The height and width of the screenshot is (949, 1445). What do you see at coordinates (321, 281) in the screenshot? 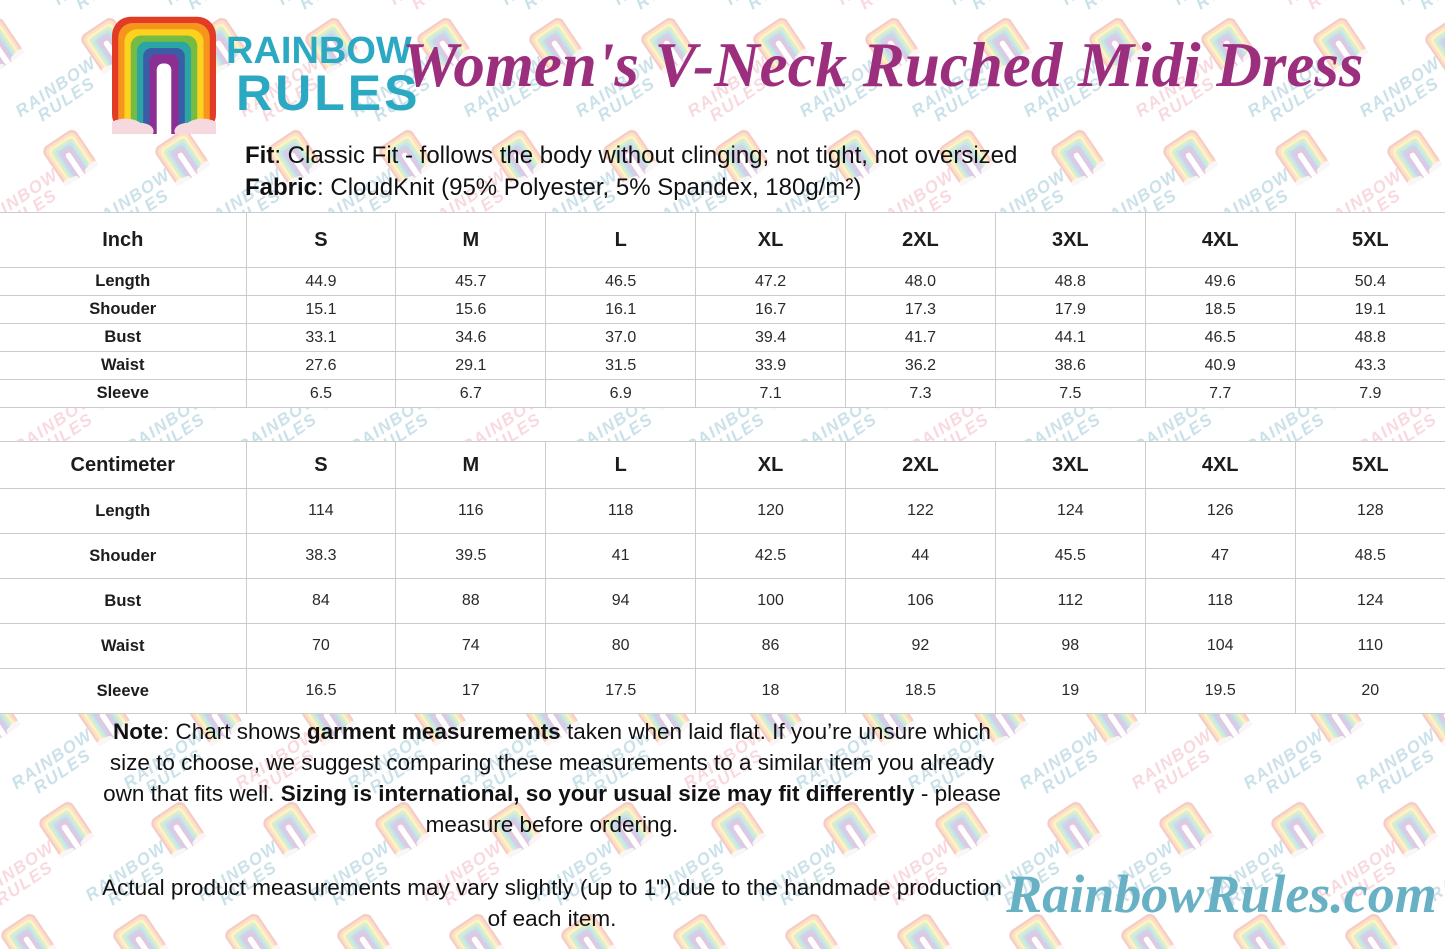
I see `measurement-cell: 44.9` at bounding box center [321, 281].